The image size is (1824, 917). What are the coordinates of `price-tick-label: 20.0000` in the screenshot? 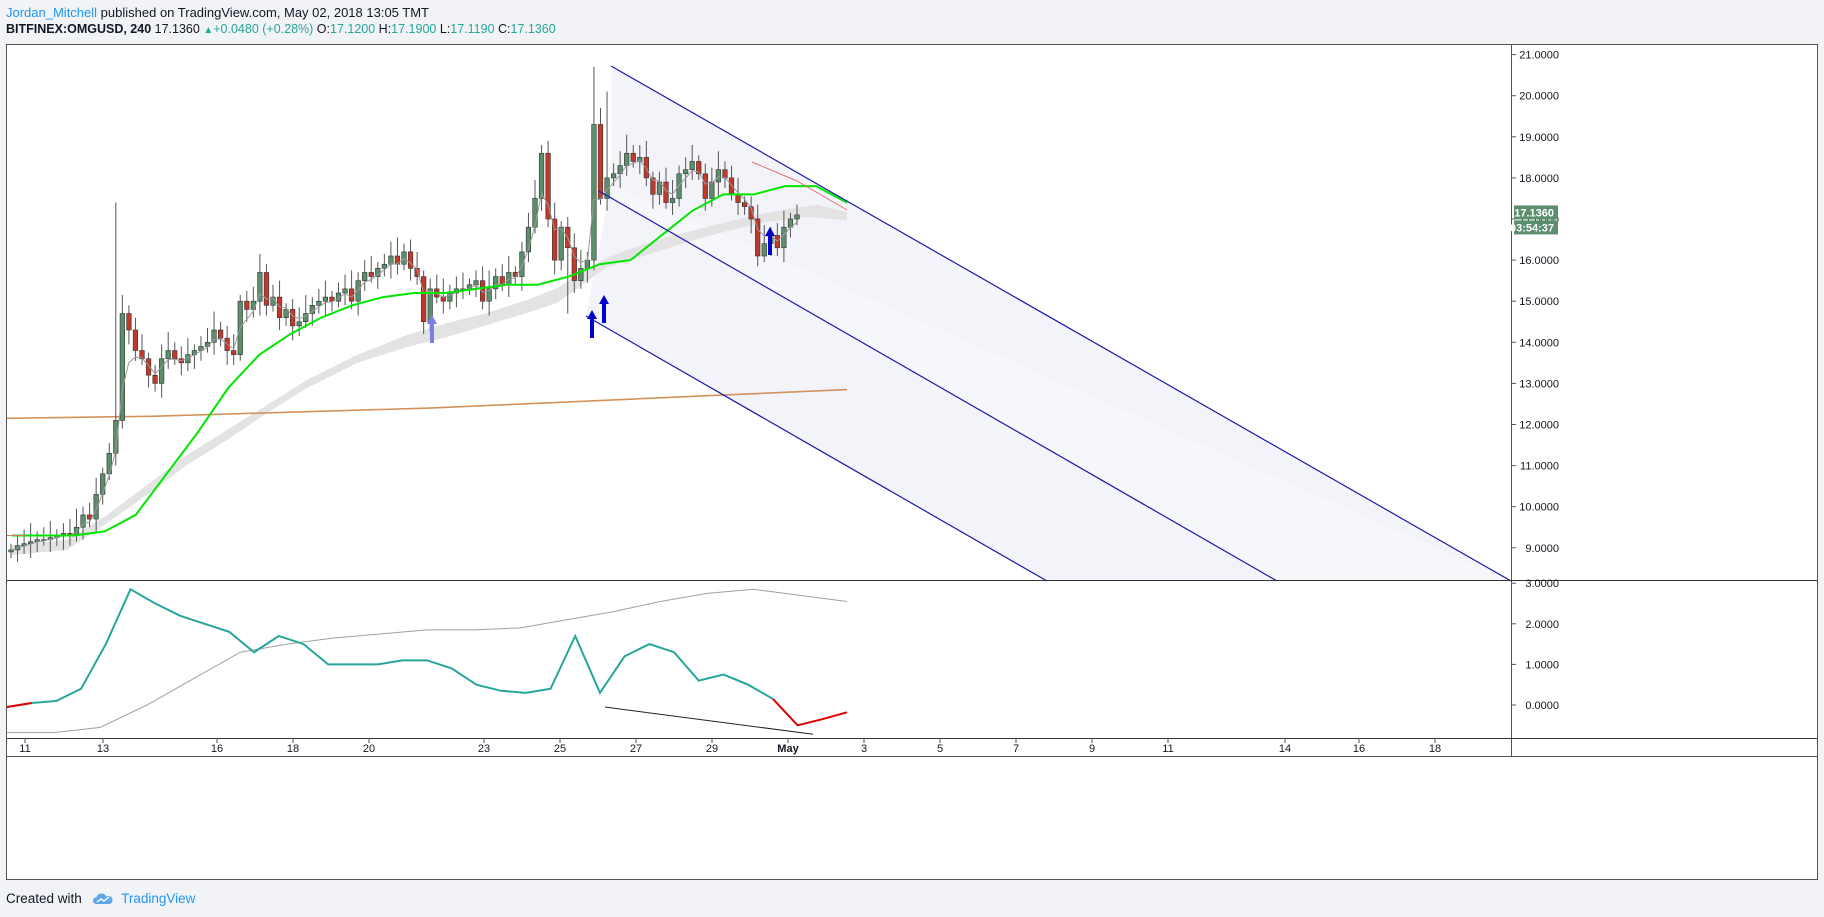 It's located at (1539, 97).